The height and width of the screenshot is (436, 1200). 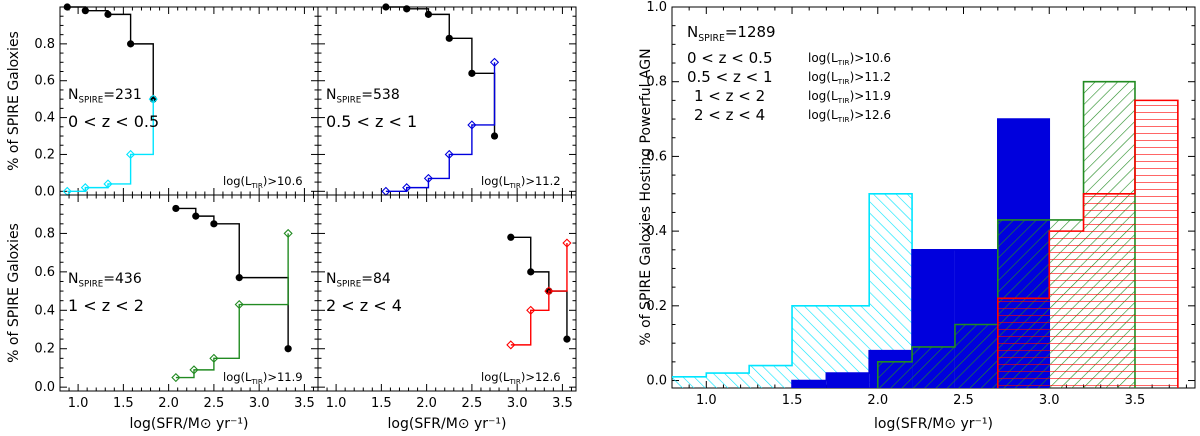 I want to click on redshift-label: 0 < z < 0.5, so click(x=113, y=121).